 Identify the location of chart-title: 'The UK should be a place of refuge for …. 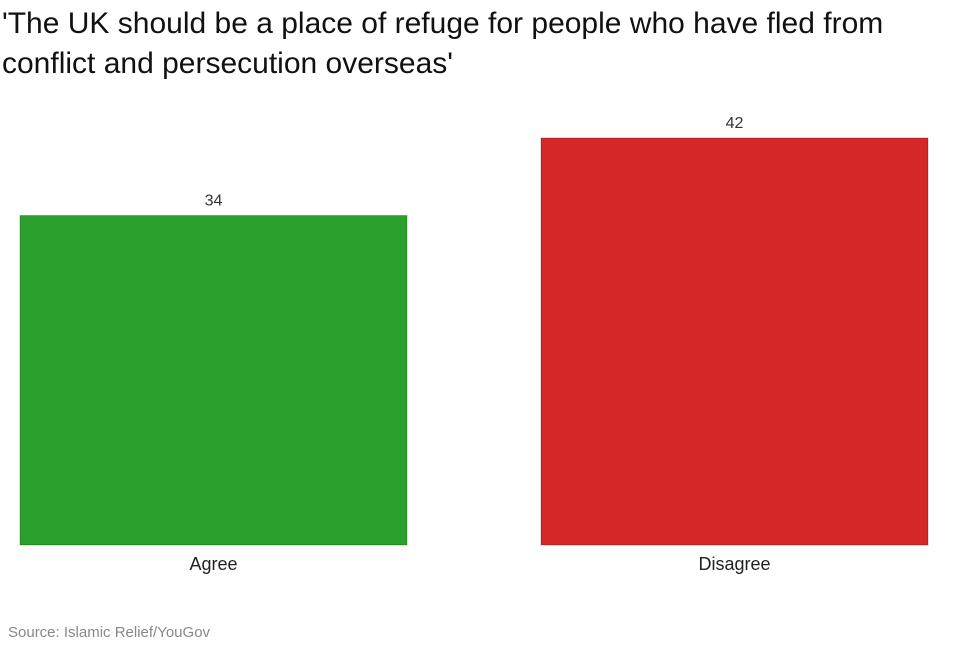
(443, 43).